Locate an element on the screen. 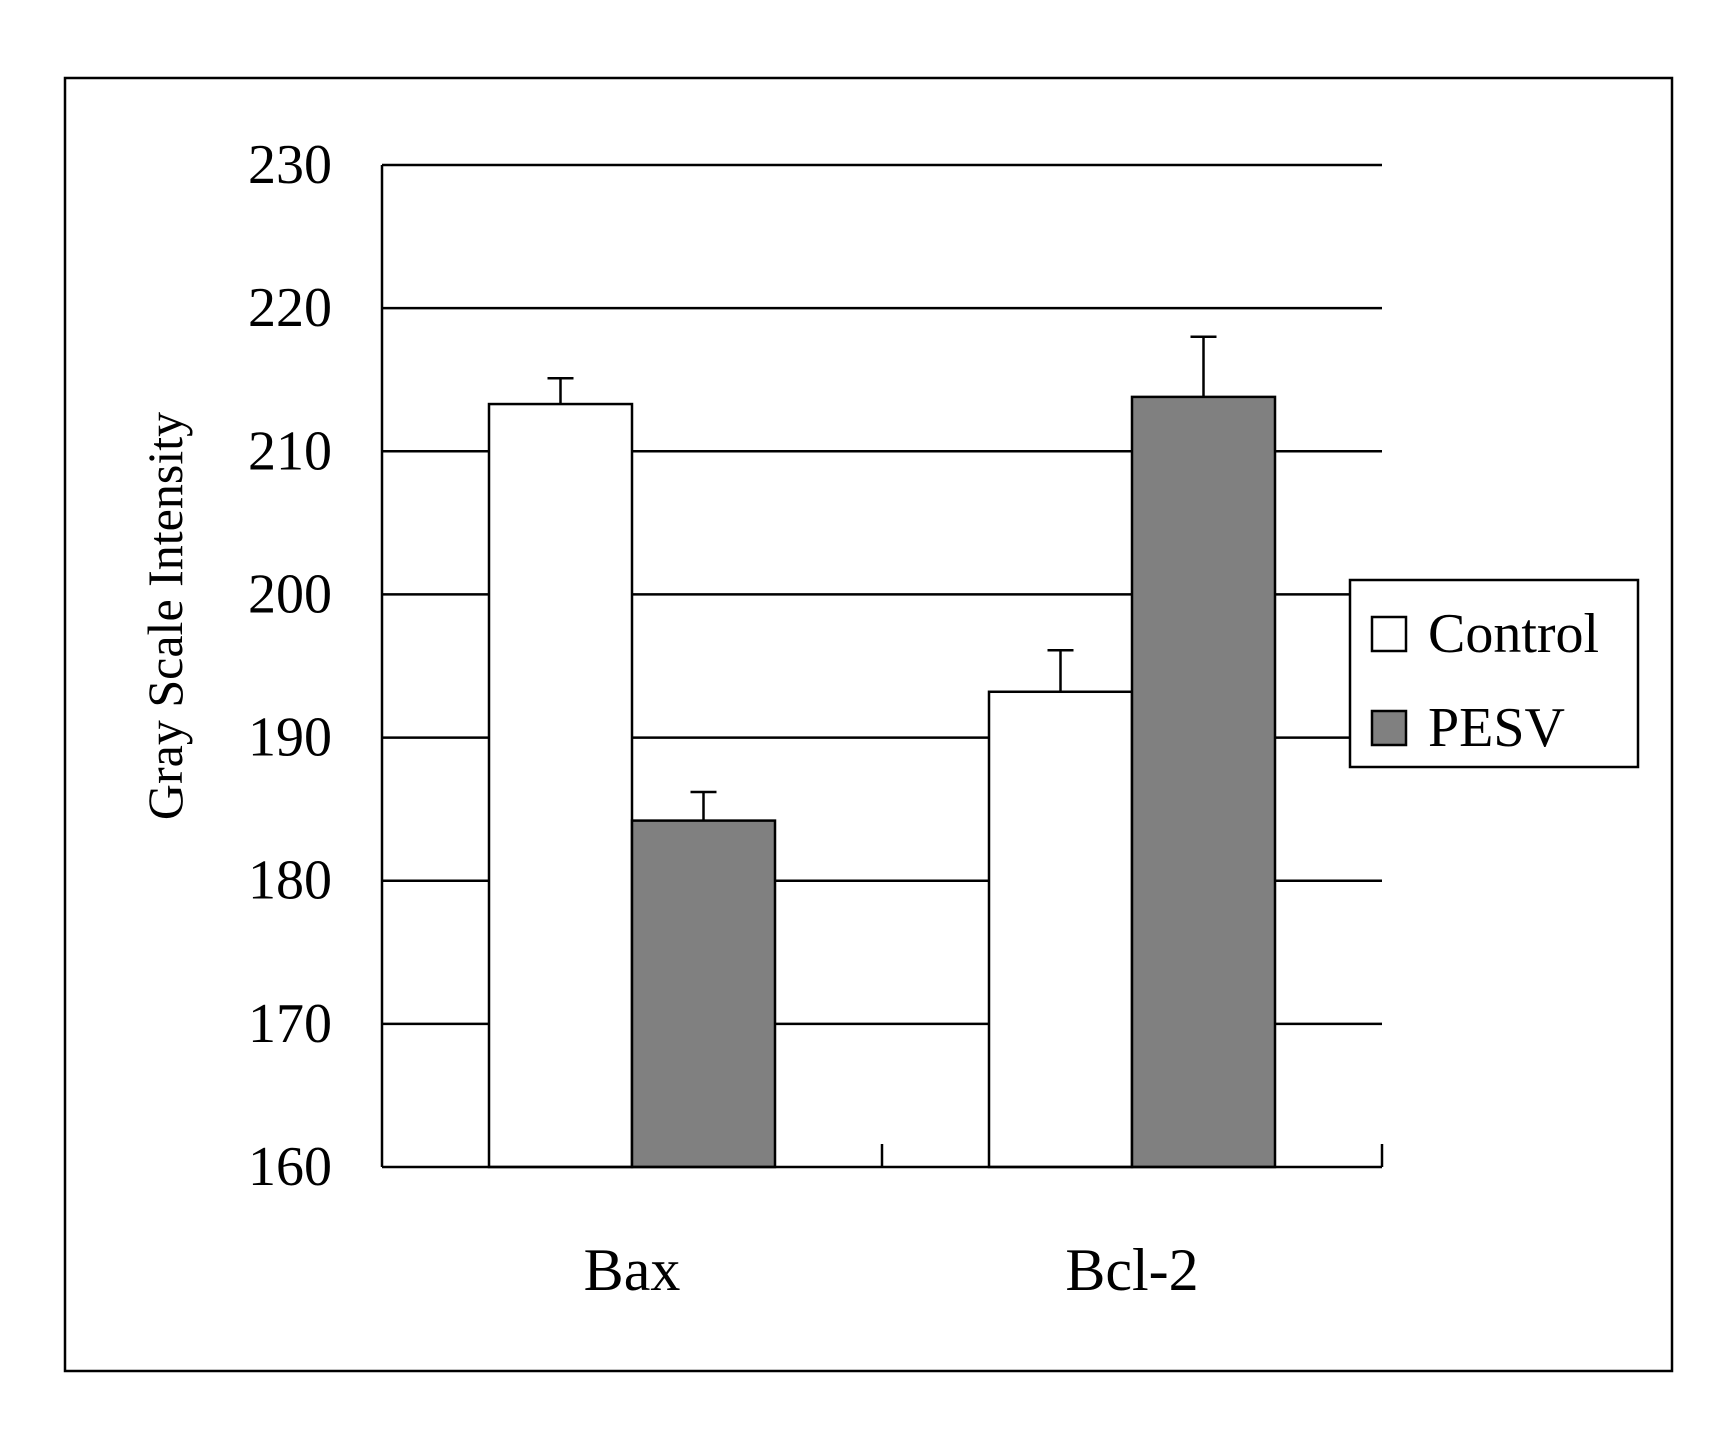 This screenshot has height=1448, width=1736. x-category-label-bax: Bax is located at coordinates (632, 1270).